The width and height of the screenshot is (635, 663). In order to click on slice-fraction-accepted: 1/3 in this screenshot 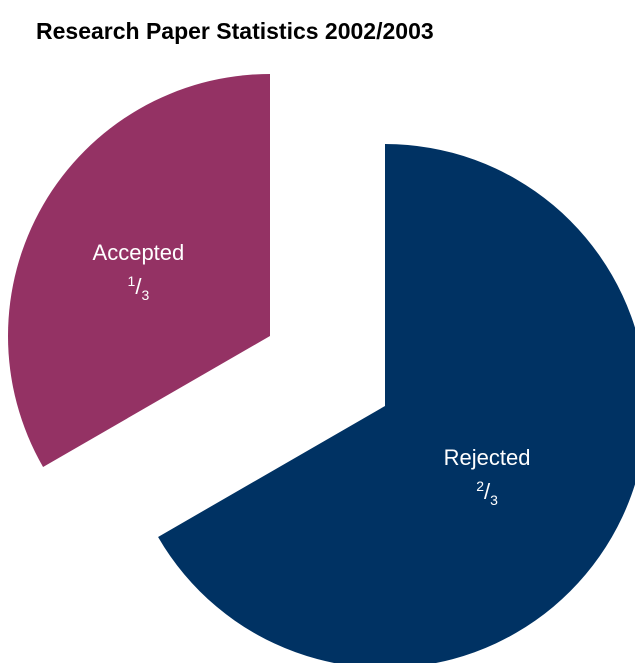, I will do `click(139, 288)`.